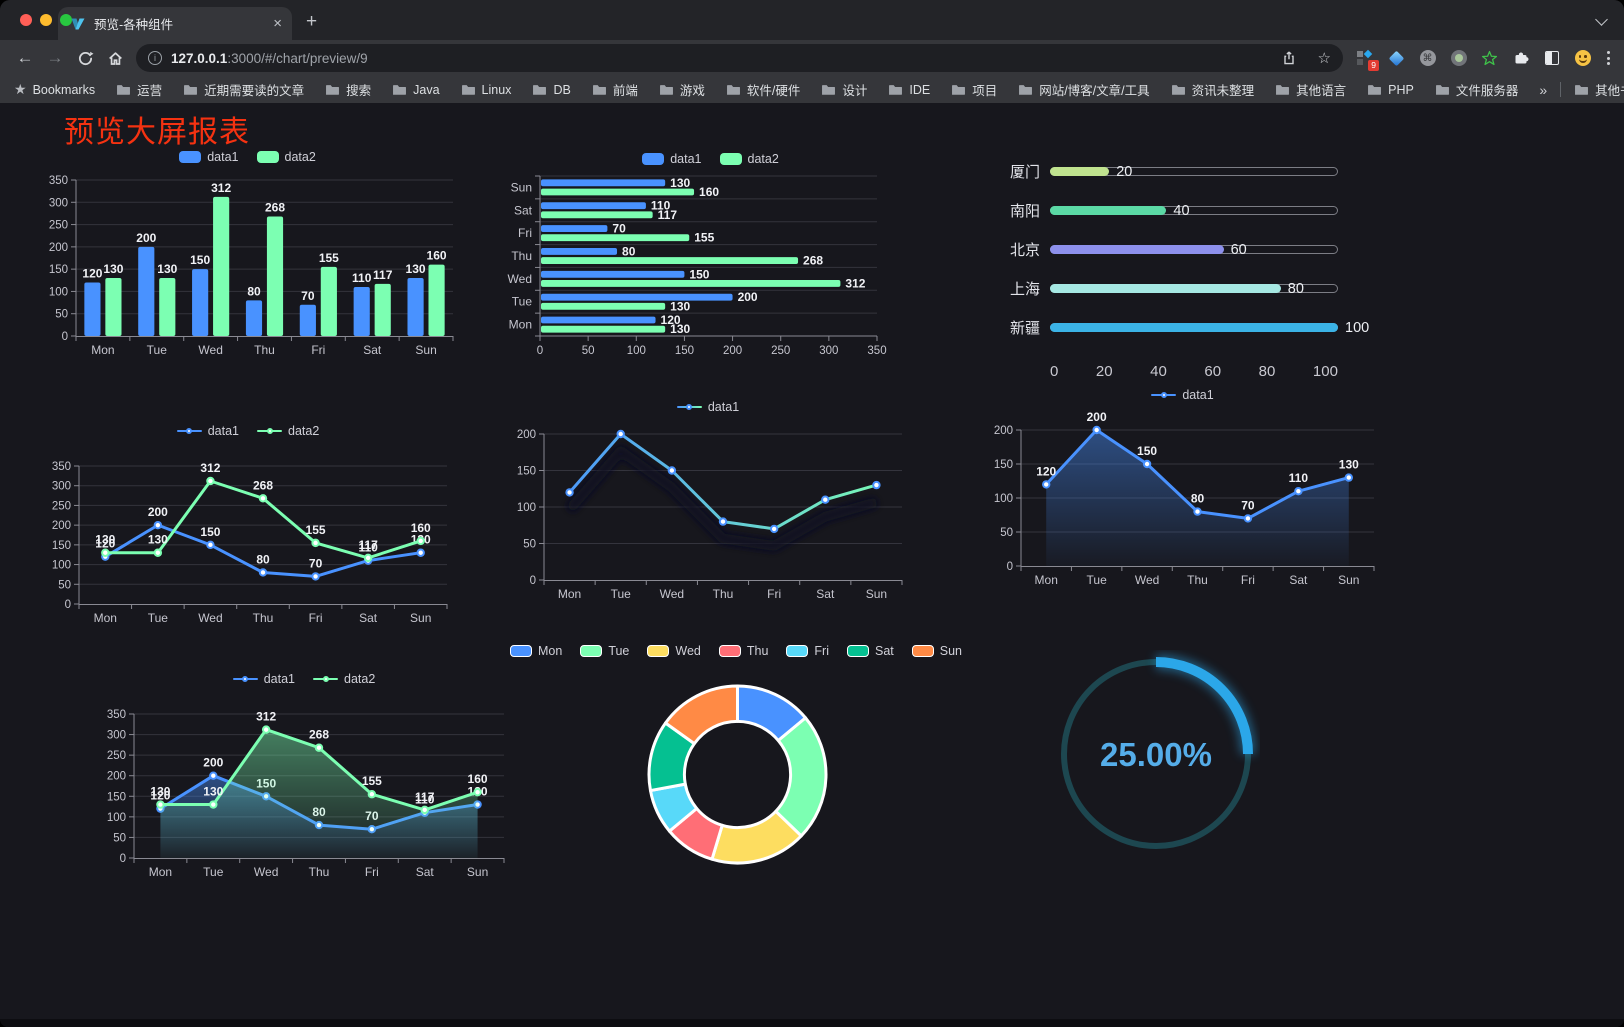 The image size is (1624, 1027). What do you see at coordinates (1390, 90) in the screenshot?
I see `bookmark-folder: PHP` at bounding box center [1390, 90].